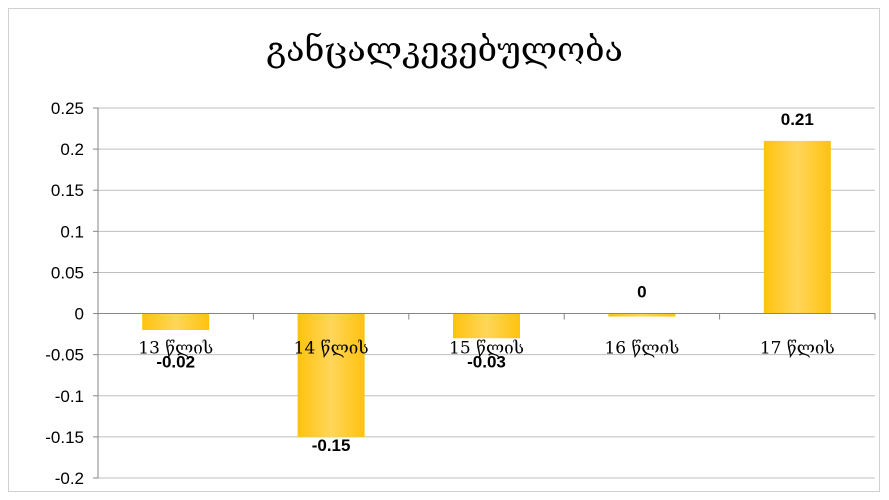 The height and width of the screenshot is (500, 889). I want to click on data-label: -0.03, so click(486, 362).